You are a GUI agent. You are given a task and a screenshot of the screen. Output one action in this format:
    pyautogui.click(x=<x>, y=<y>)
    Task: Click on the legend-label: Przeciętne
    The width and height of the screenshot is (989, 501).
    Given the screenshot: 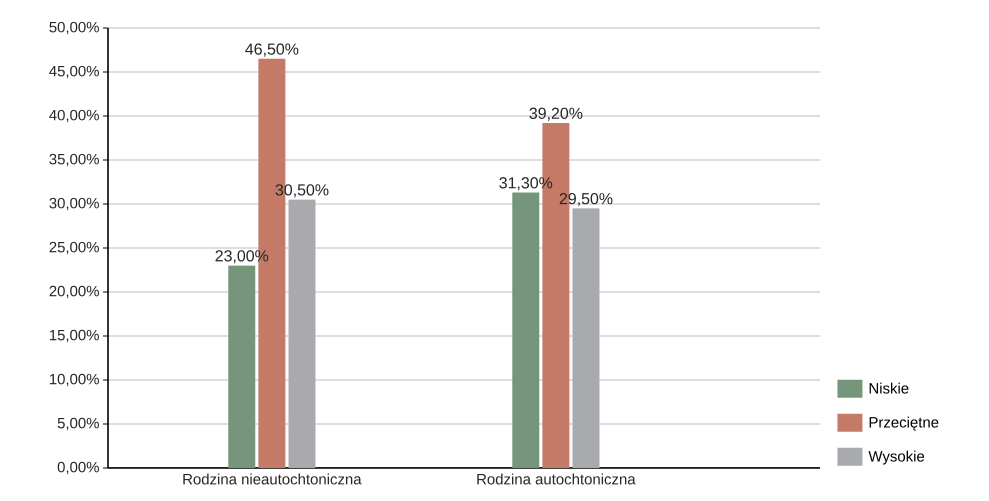 What is the action you would take?
    pyautogui.click(x=904, y=423)
    